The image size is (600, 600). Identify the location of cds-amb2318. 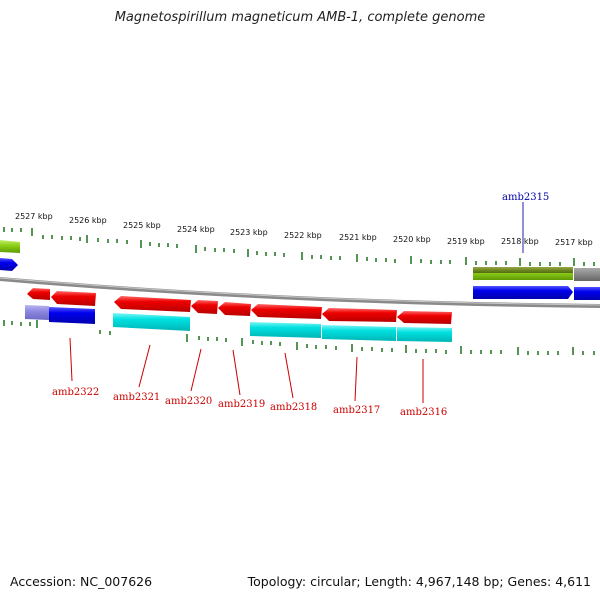
(286, 311).